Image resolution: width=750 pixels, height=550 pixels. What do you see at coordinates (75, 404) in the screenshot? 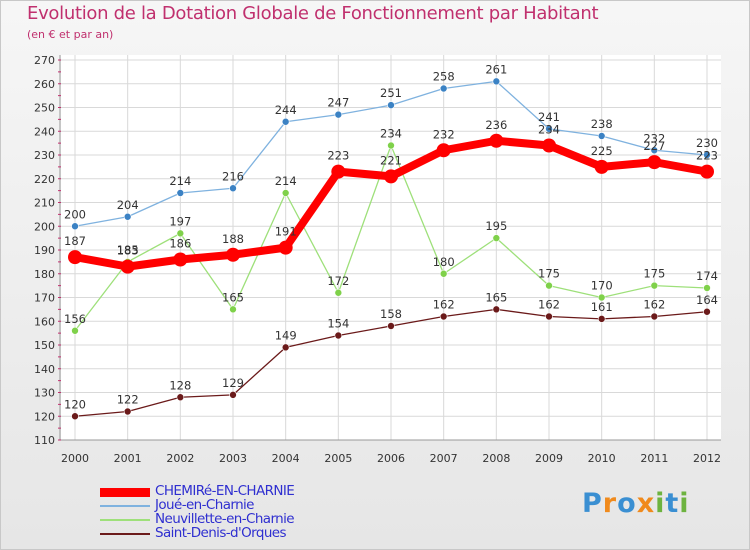
I see `data-label: 120` at bounding box center [75, 404].